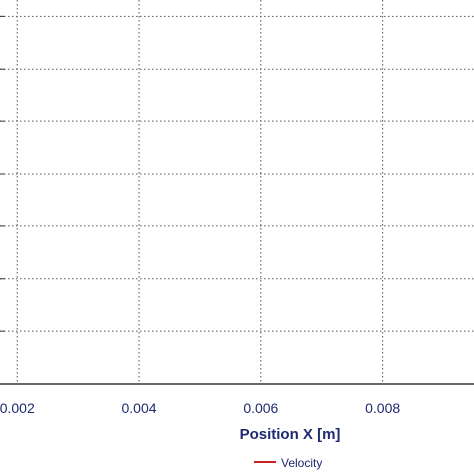 The image size is (474, 474). Describe the element at coordinates (301, 463) in the screenshot. I see `legend-label-velocity: Velocity` at that location.